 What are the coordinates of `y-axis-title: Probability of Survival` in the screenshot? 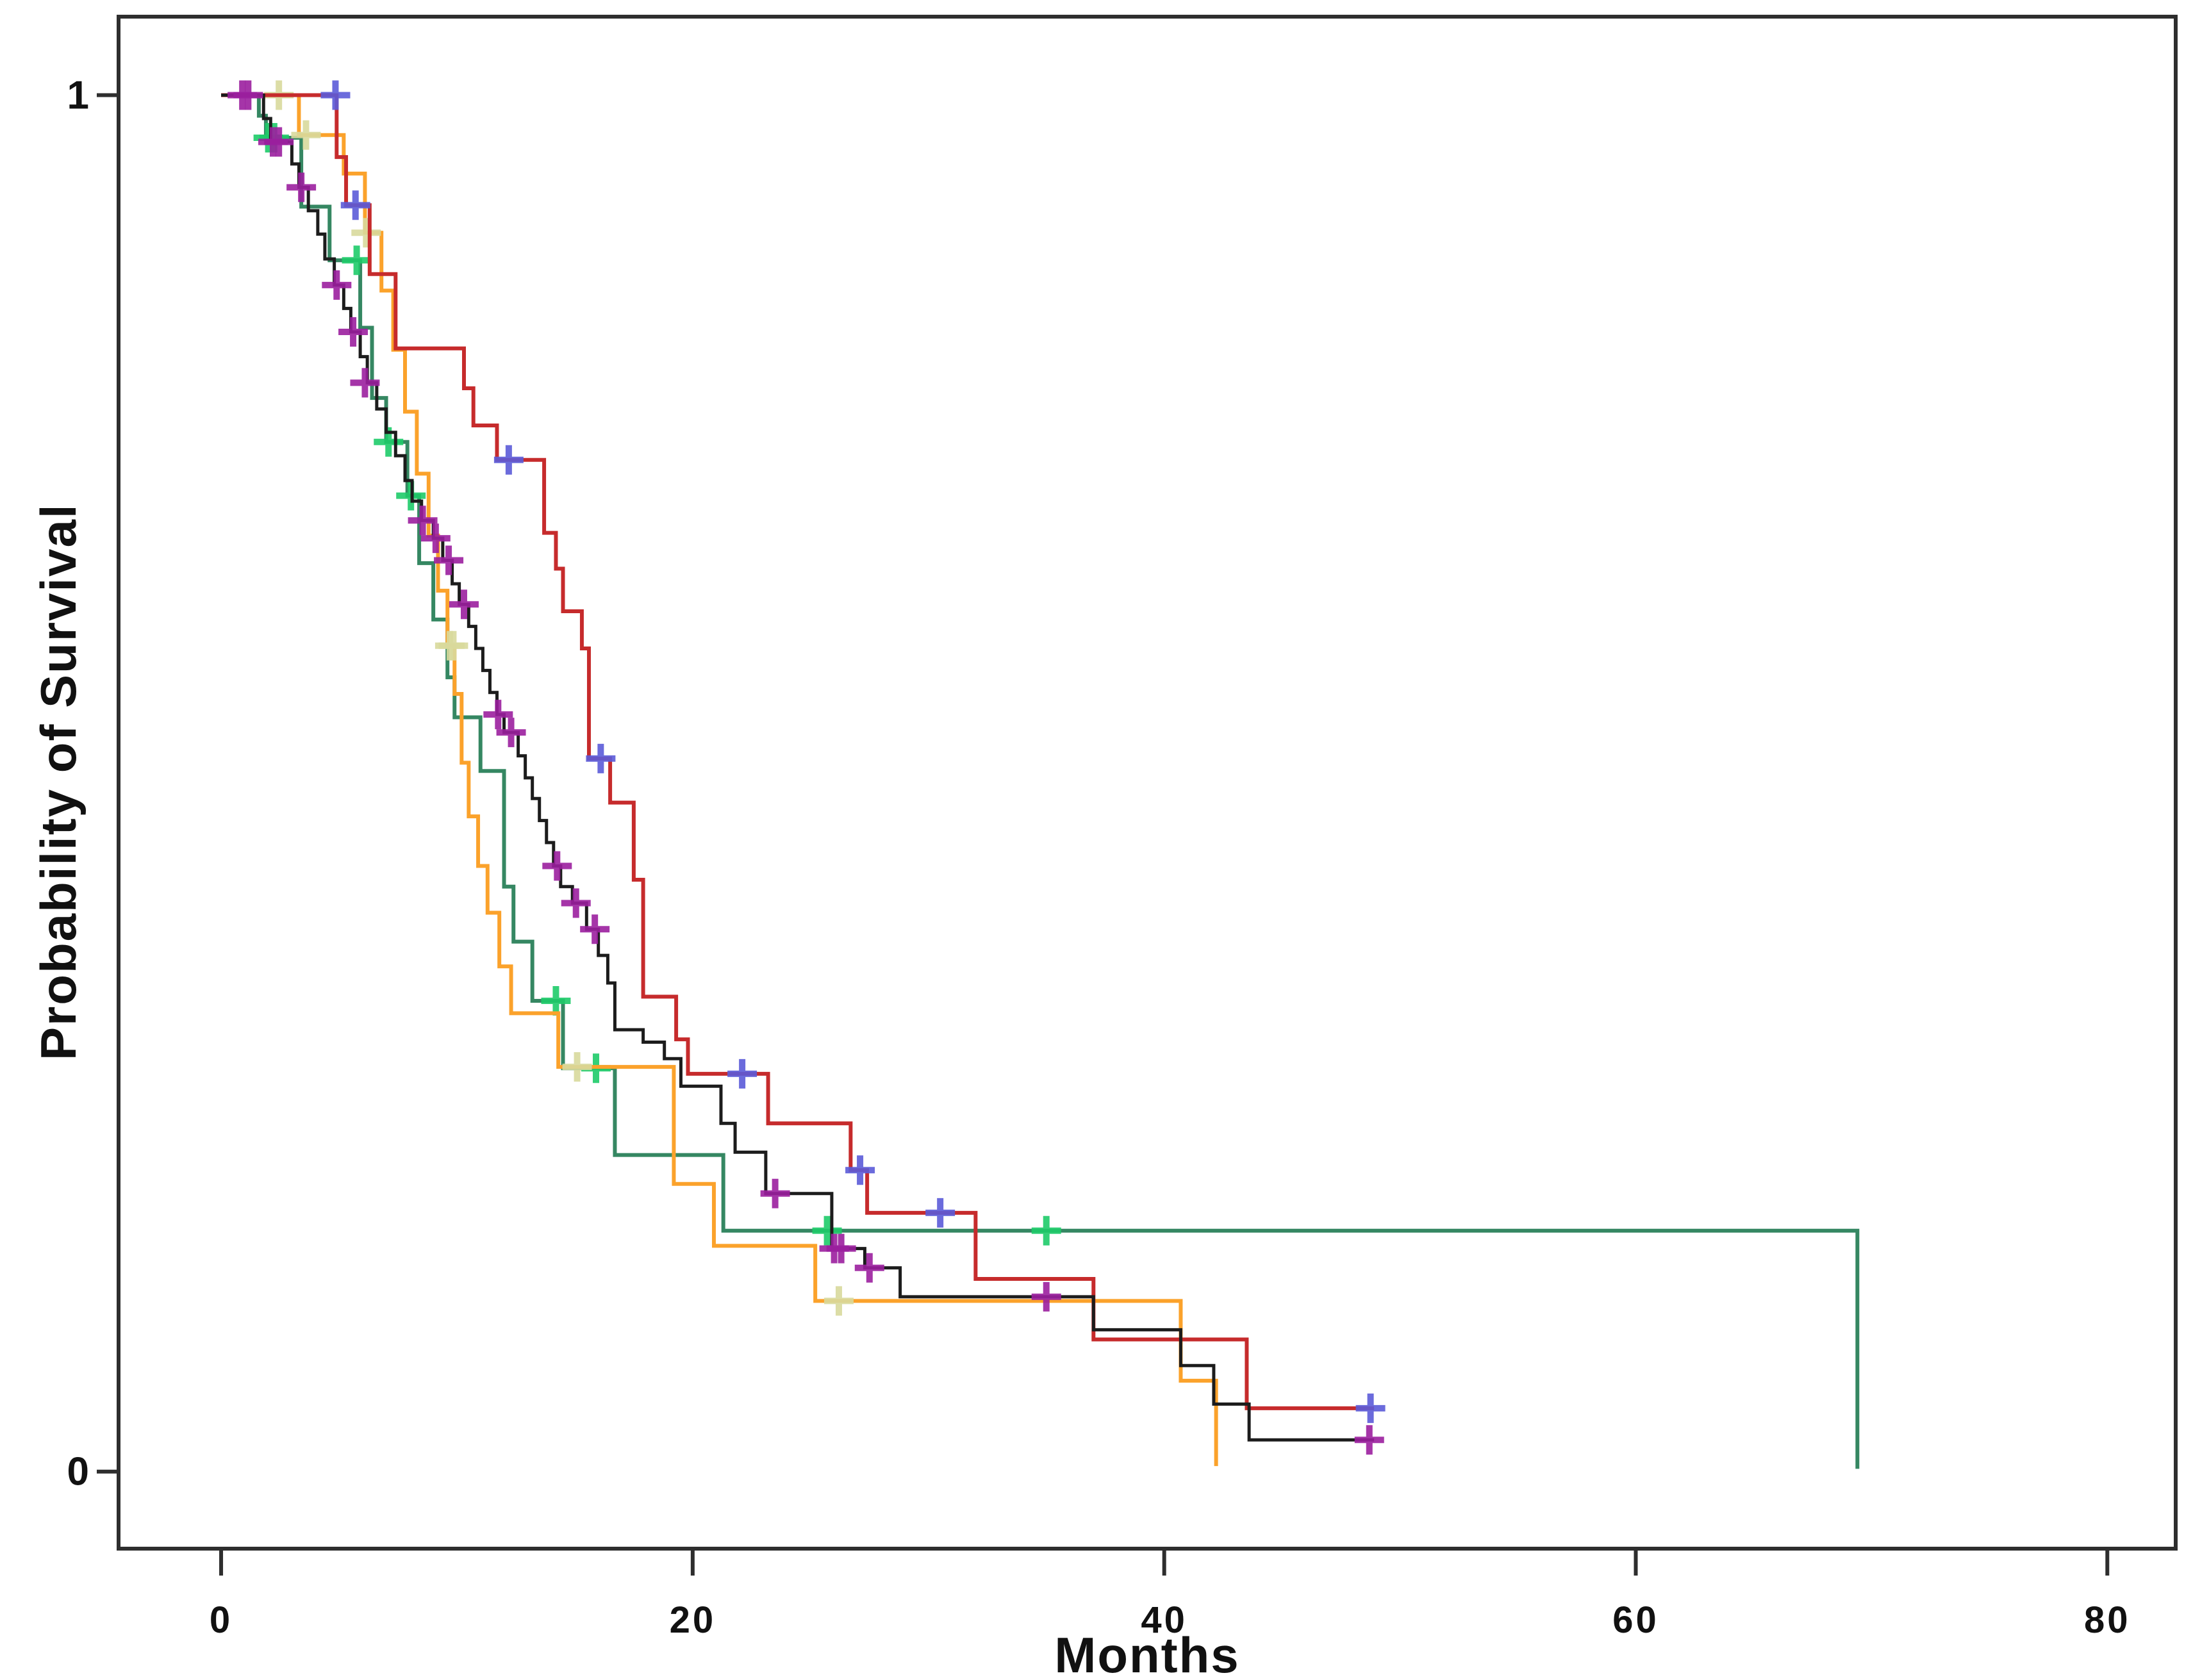 It's located at (58, 782).